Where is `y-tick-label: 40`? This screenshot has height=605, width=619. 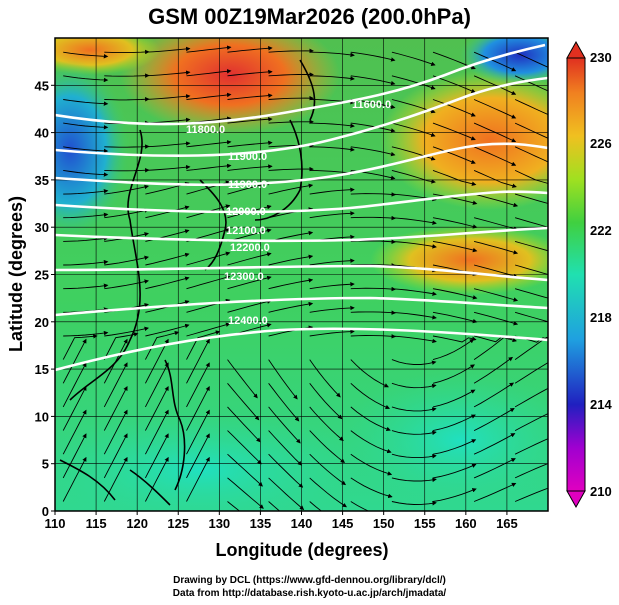
y-tick-label: 40 is located at coordinates (42, 133).